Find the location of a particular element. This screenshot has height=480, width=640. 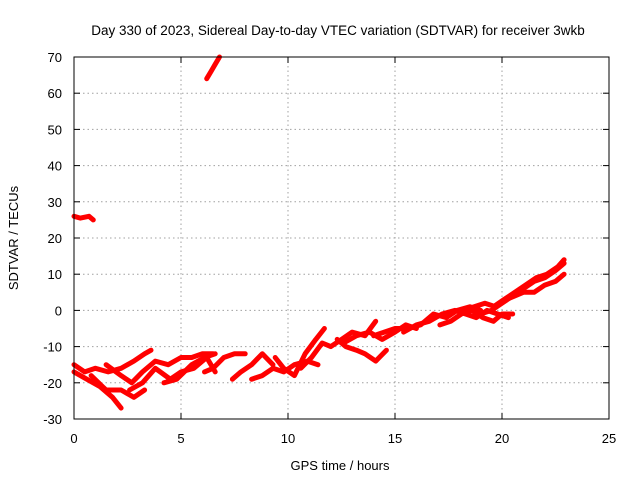

x-tick-labels: 0 5 10 15 20 25 is located at coordinates (343, 438).